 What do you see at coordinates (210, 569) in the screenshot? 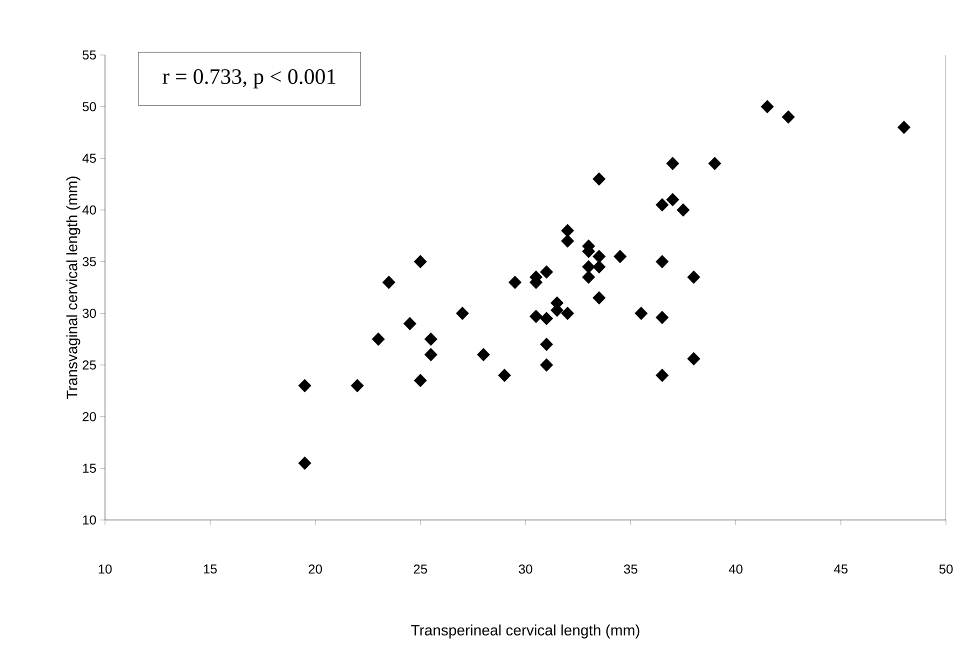
I see `x-tick-label: 15` at bounding box center [210, 569].